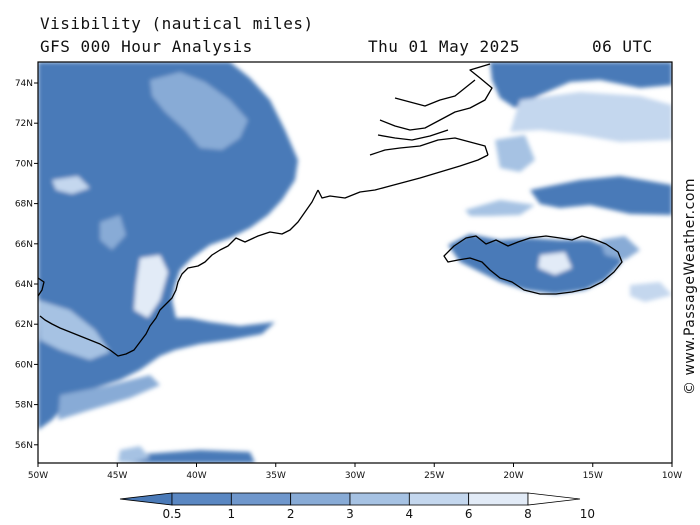 The width and height of the screenshot is (700, 525). What do you see at coordinates (109, 397) in the screenshot?
I see `light-patch-sw-greenland` at bounding box center [109, 397].